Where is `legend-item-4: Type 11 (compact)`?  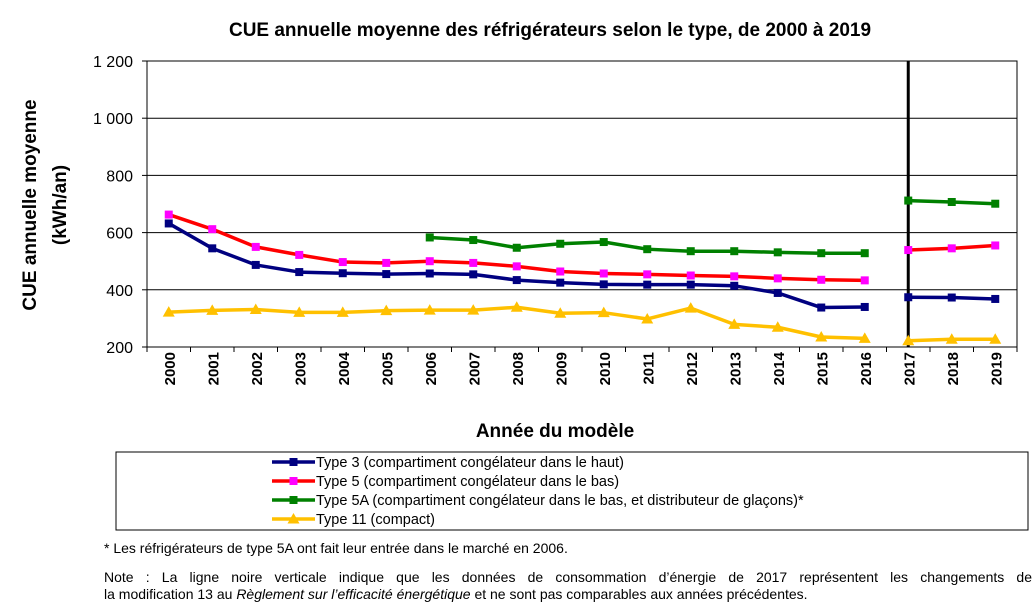
legend-item-4: Type 11 (compact) is located at coordinates (353, 520).